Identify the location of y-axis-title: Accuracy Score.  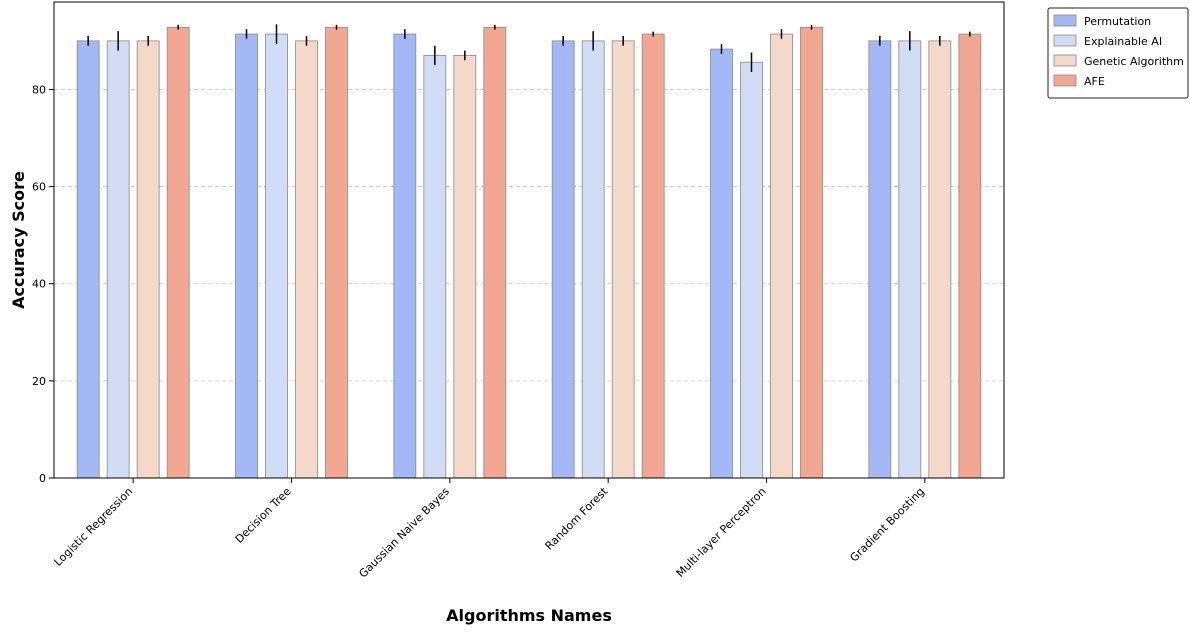
(18, 240).